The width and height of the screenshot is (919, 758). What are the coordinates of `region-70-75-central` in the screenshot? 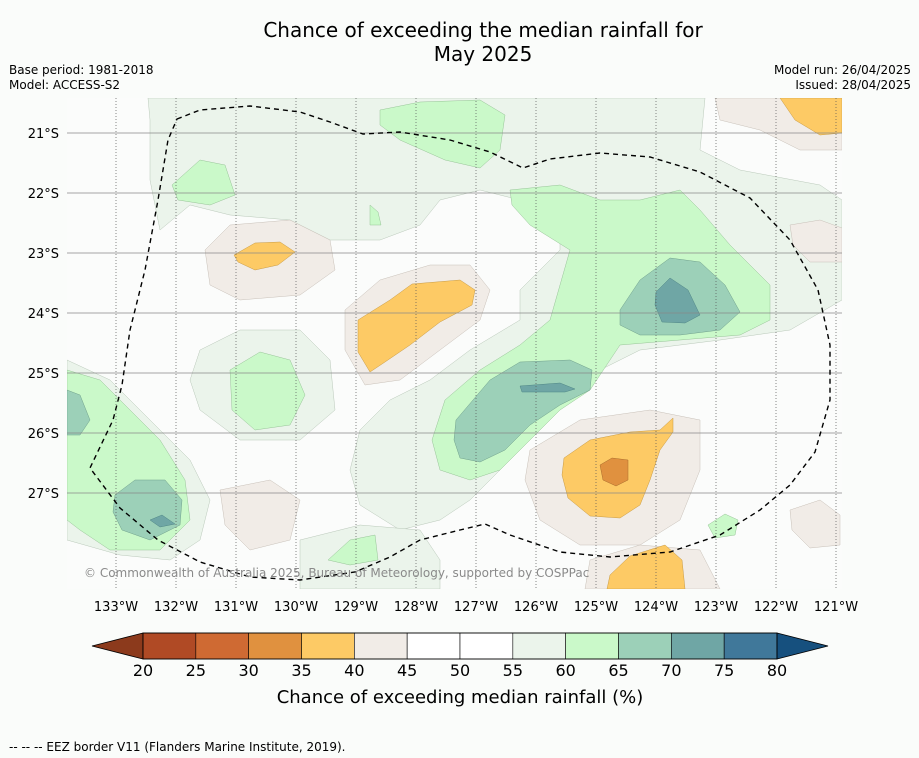 It's located at (547, 387).